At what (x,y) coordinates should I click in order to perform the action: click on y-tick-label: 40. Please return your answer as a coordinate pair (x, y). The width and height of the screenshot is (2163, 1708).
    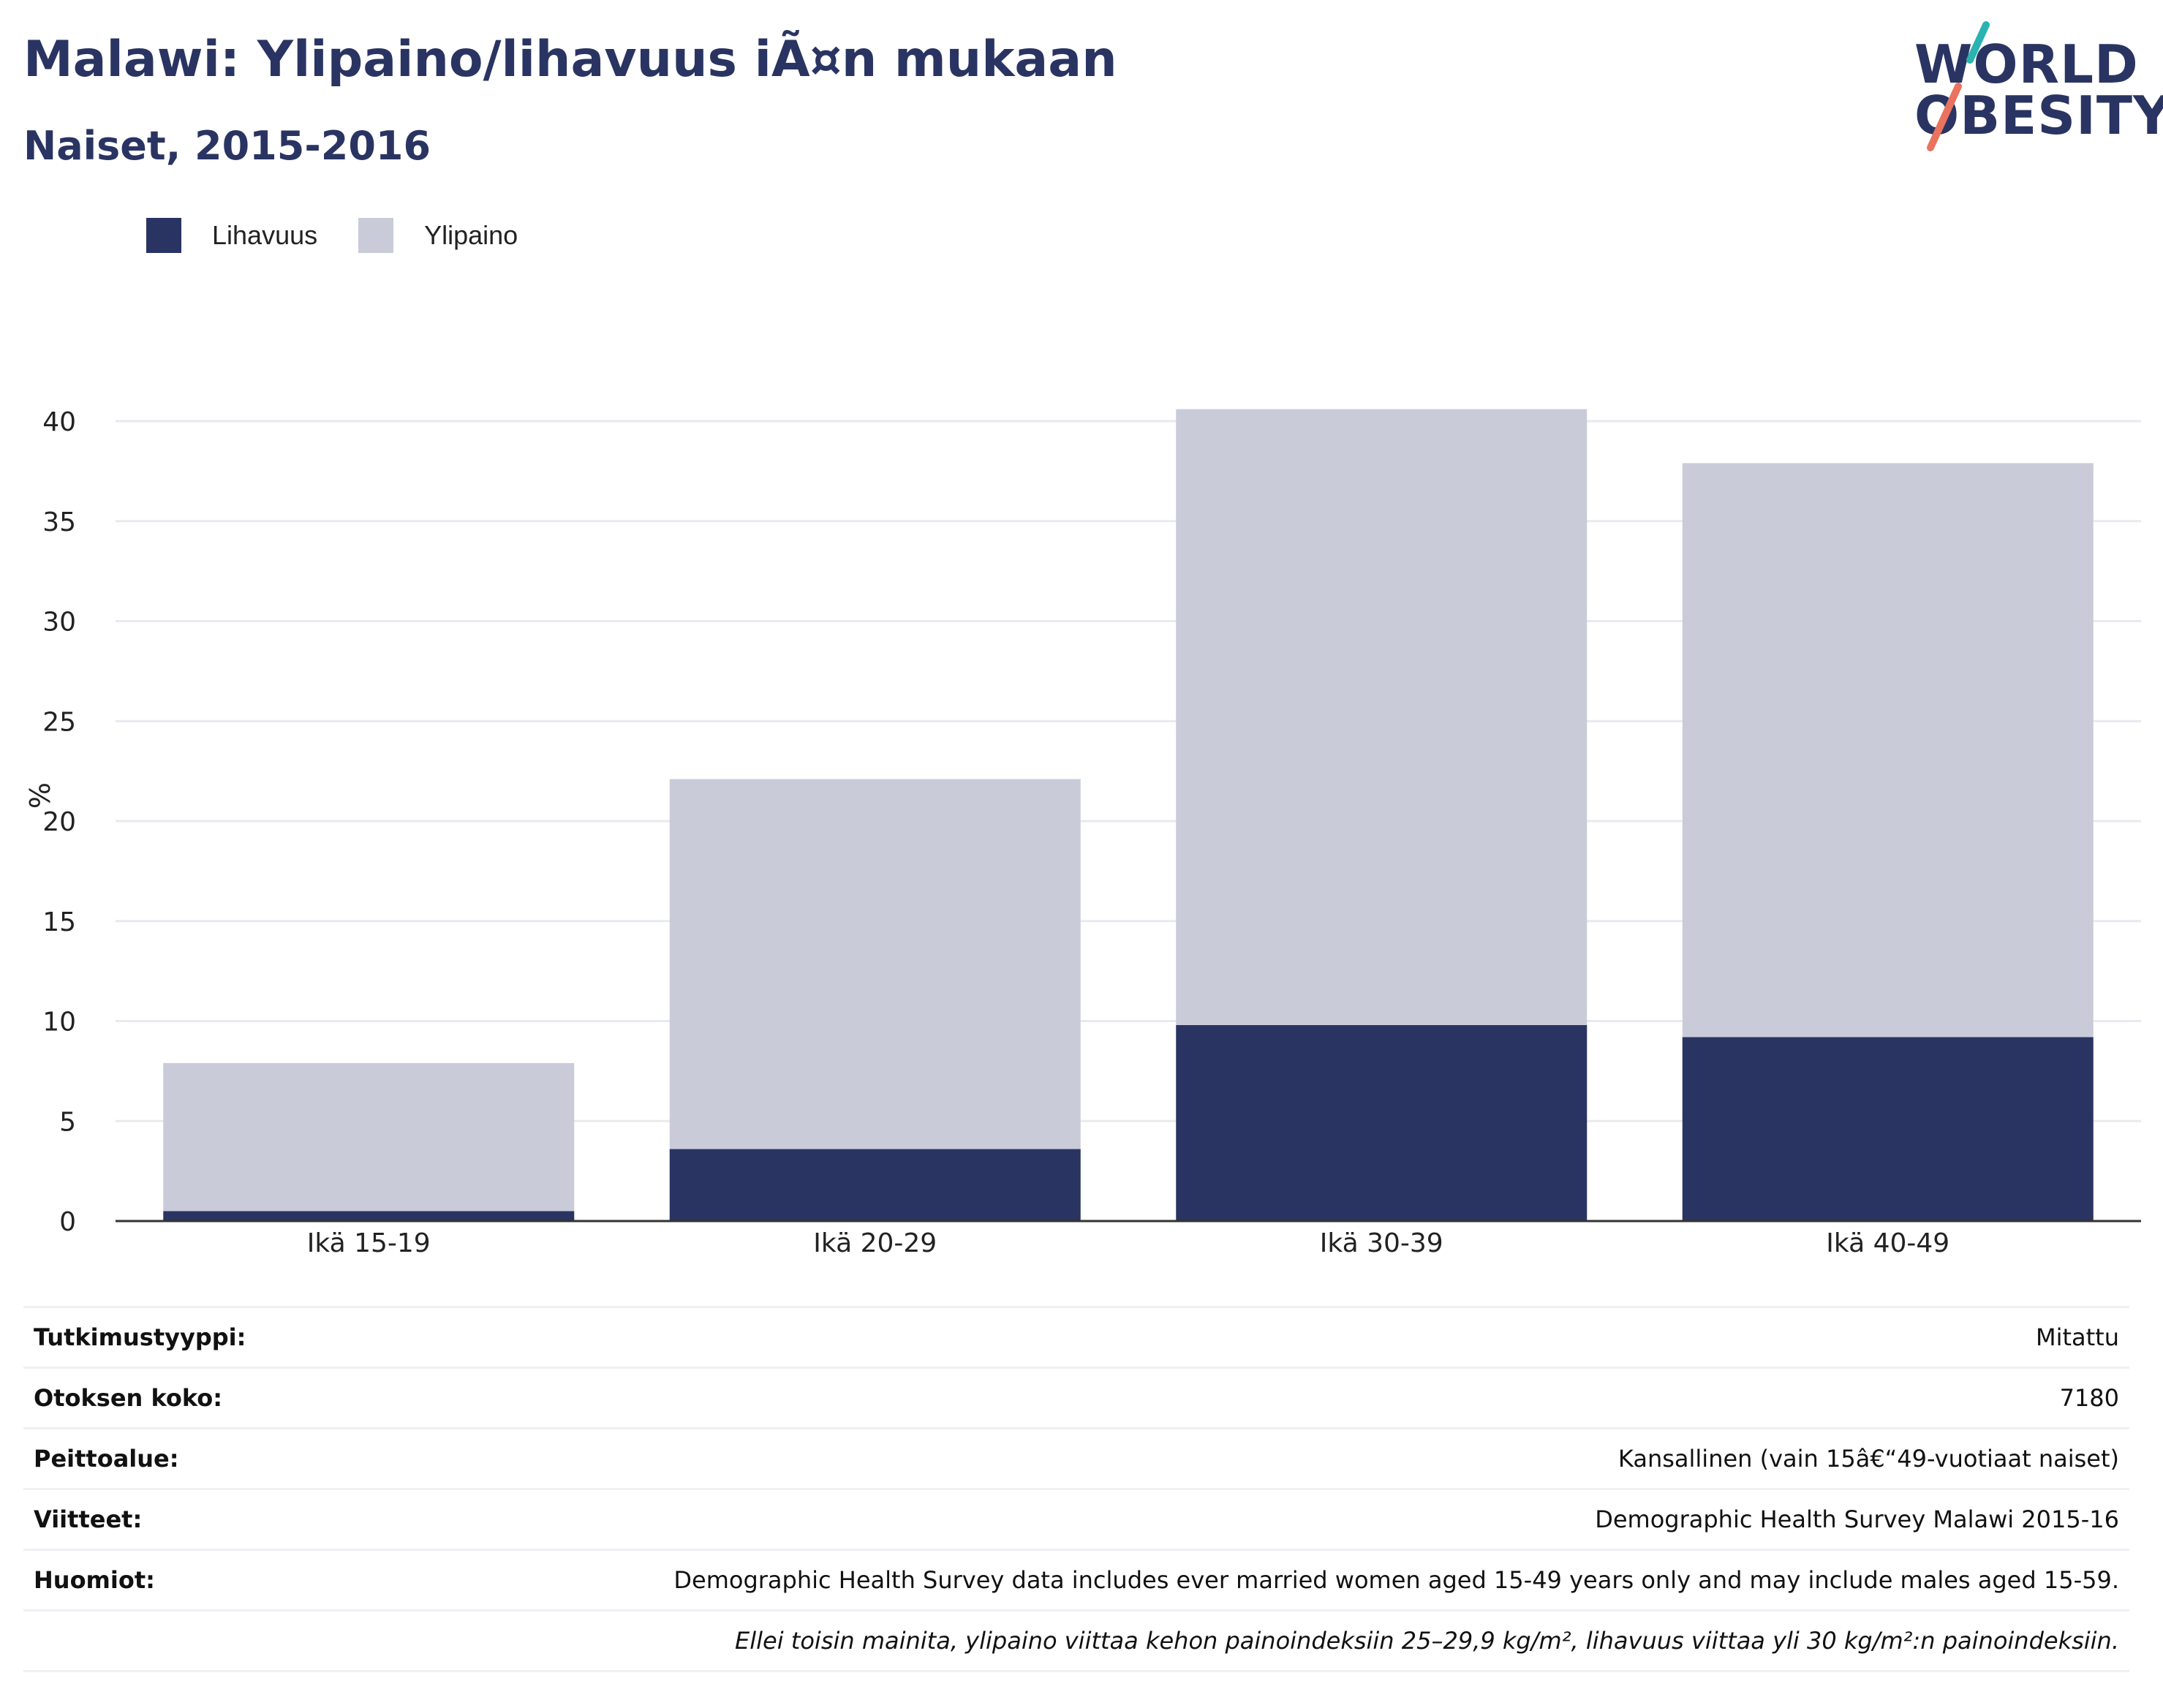
    Looking at the image, I should click on (59, 422).